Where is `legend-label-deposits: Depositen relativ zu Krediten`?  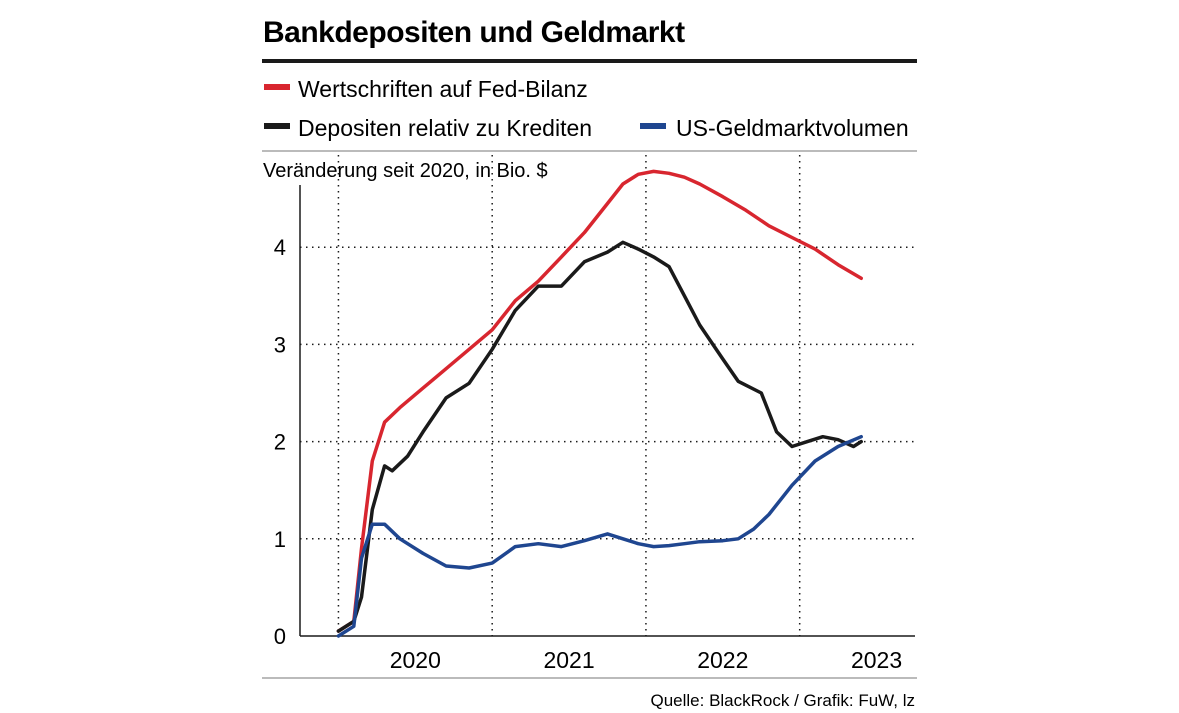
legend-label-deposits: Depositen relativ zu Krediten is located at coordinates (445, 128).